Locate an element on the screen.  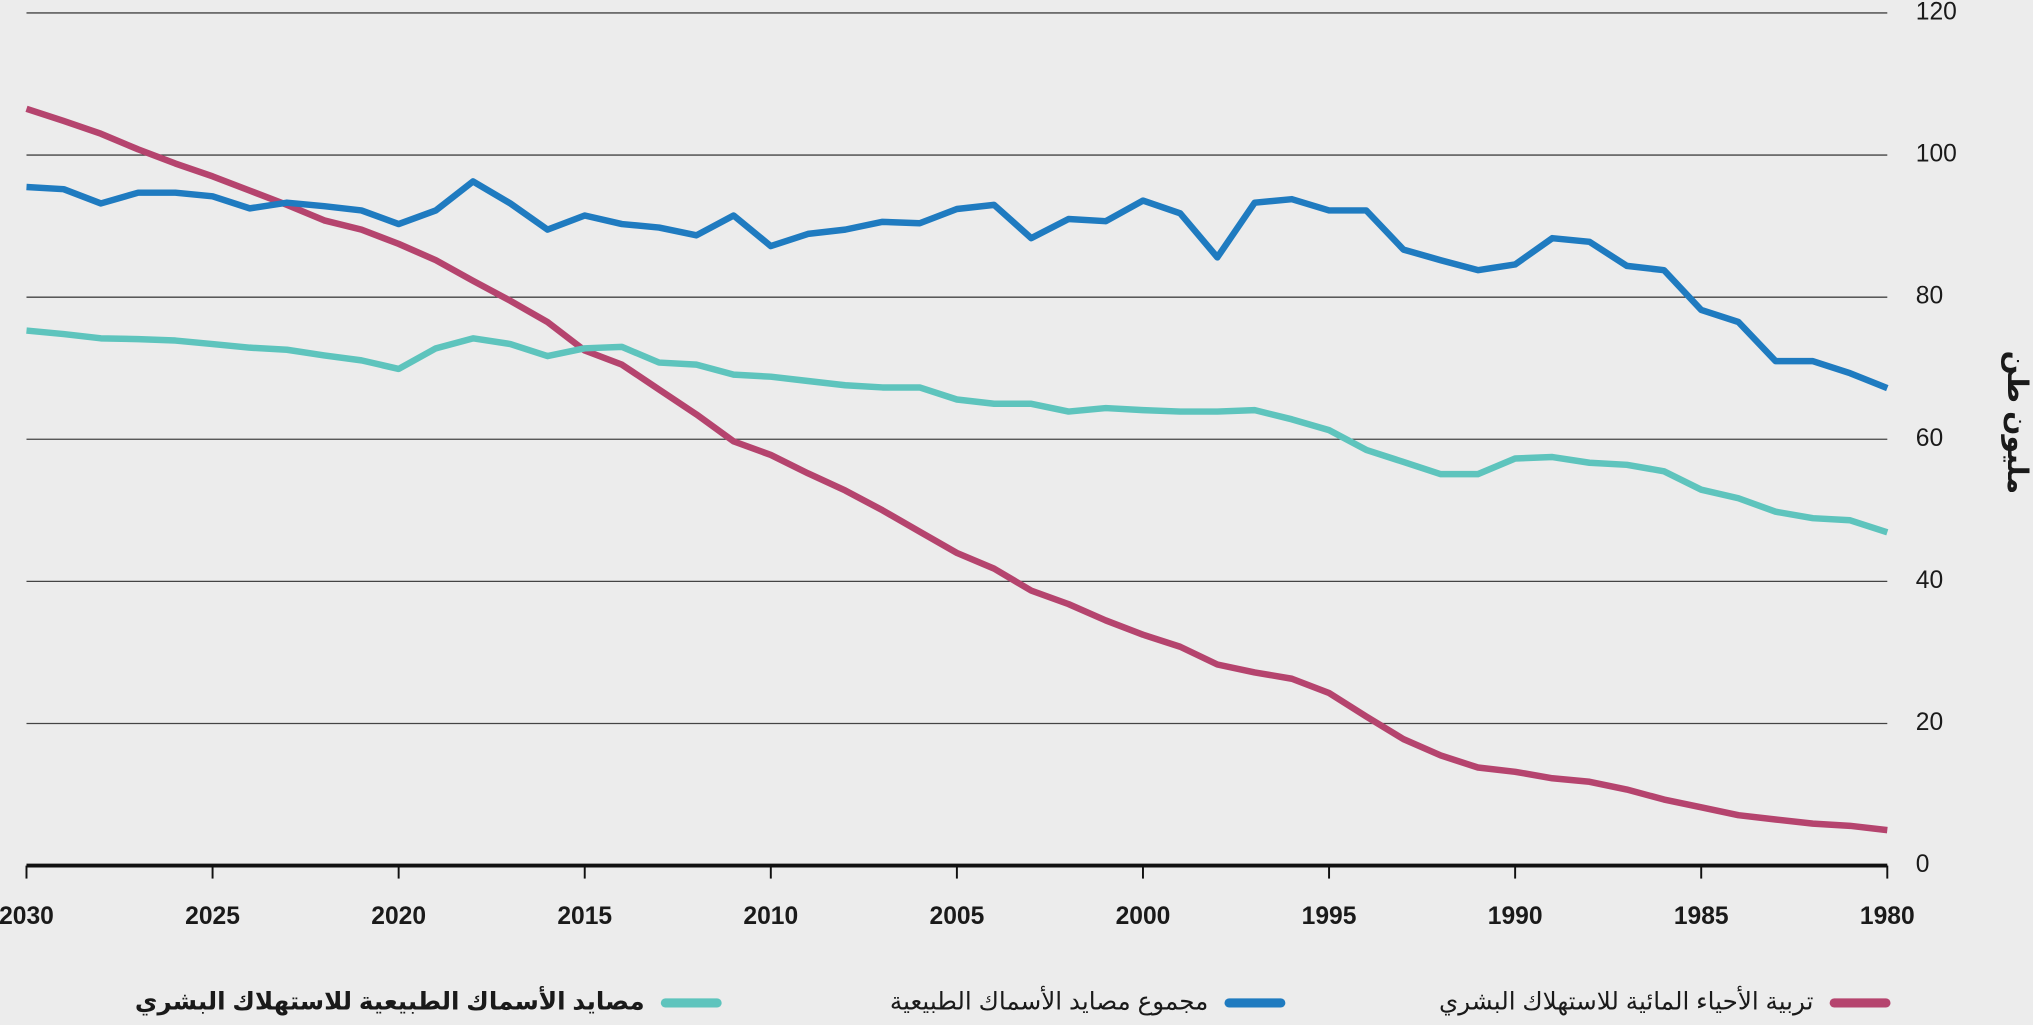
x-tick-label: 2005 is located at coordinates (957, 916).